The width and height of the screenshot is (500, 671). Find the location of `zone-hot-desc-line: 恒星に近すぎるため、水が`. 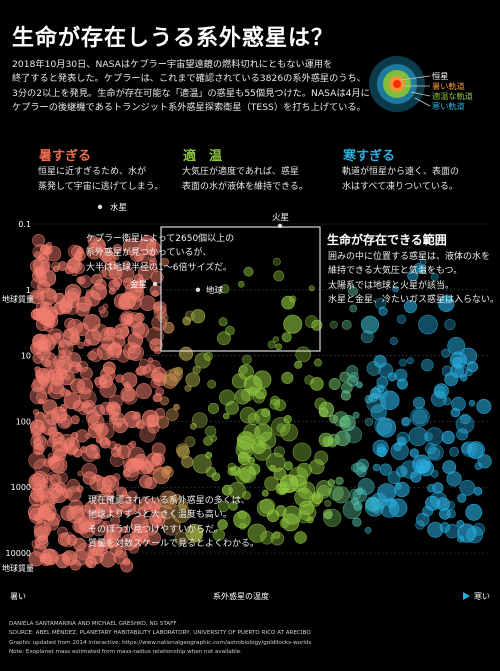

zone-hot-desc-line: 恒星に近すぎるため、水が is located at coordinates (92, 172).